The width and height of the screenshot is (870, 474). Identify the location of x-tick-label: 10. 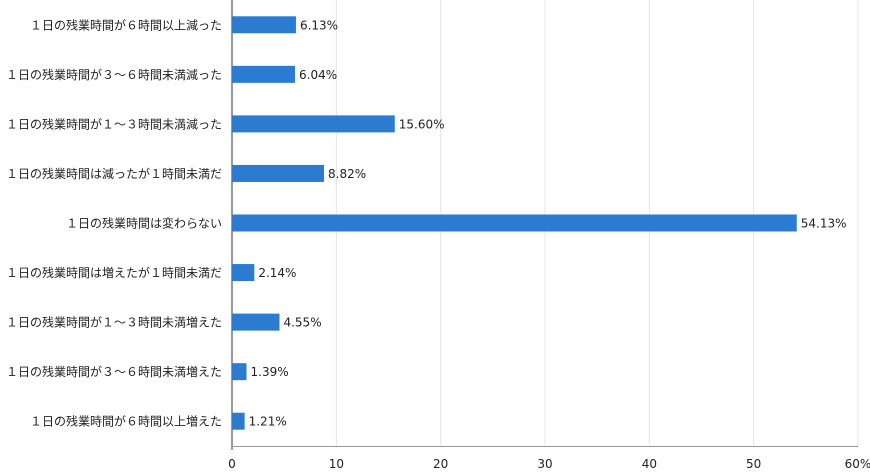
(336, 463).